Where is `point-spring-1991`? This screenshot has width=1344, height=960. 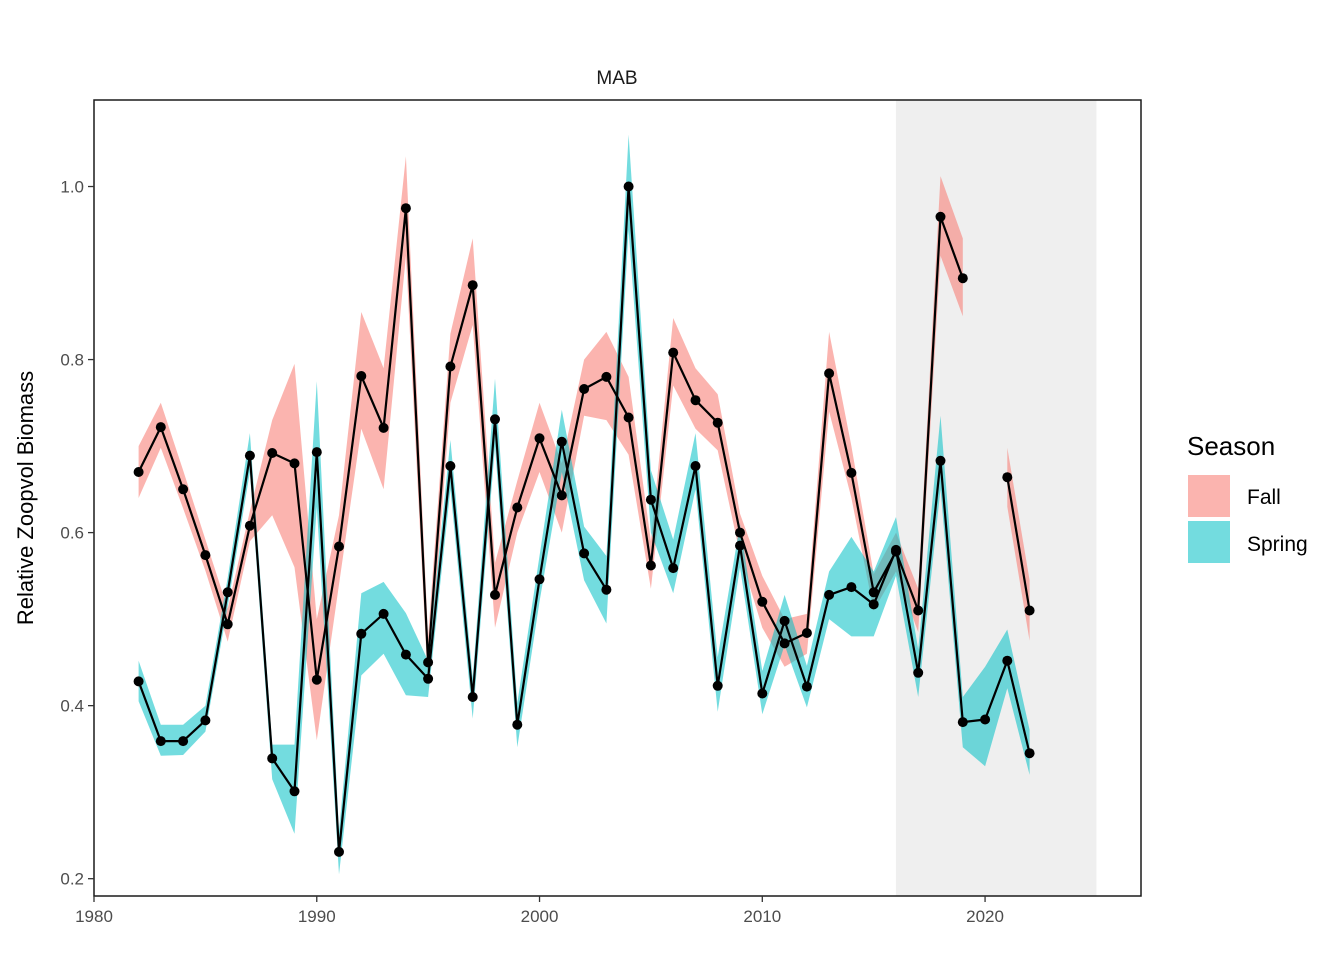
point-spring-1991 is located at coordinates (339, 851).